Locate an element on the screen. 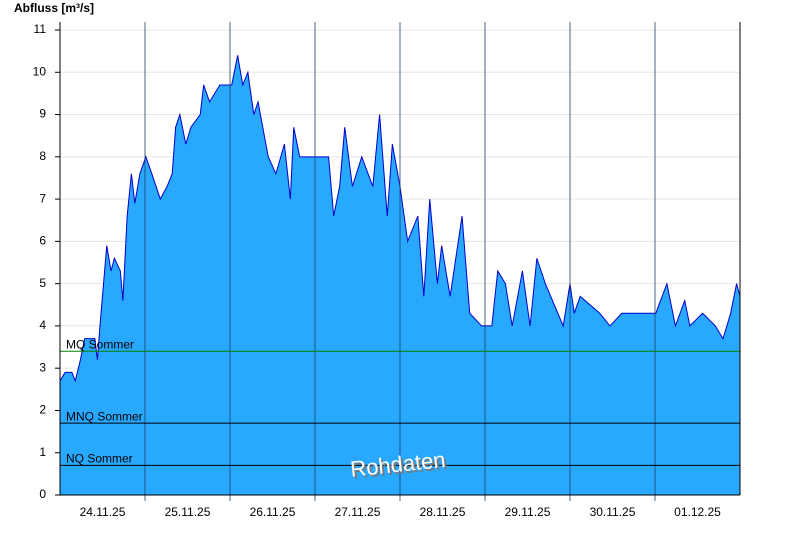 The image size is (800, 555). y-tick-label: 0 is located at coordinates (42, 494).